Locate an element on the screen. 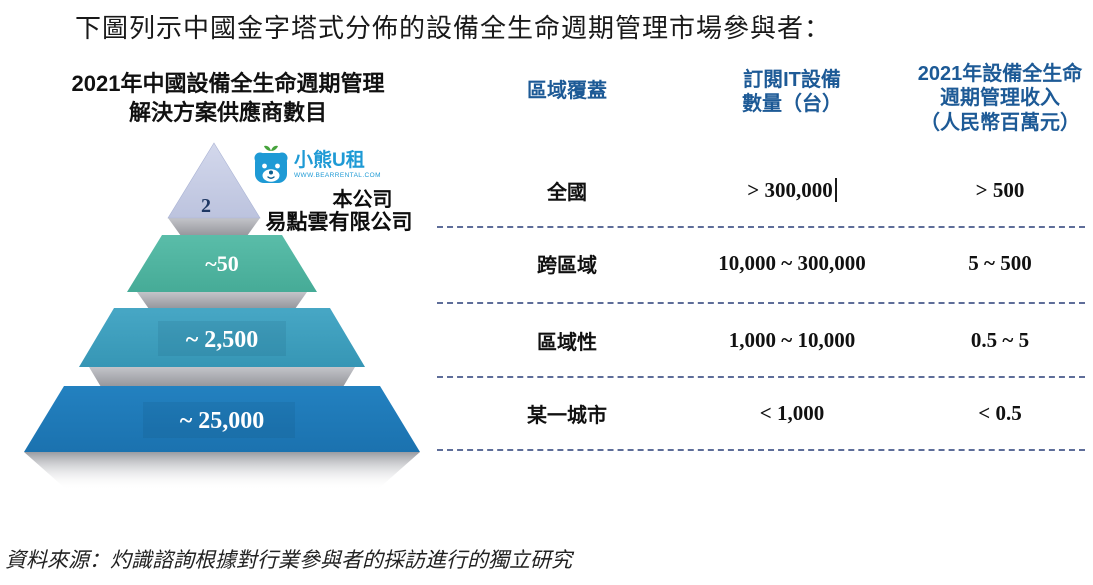  tier3-label-backdrop is located at coordinates (222, 338).